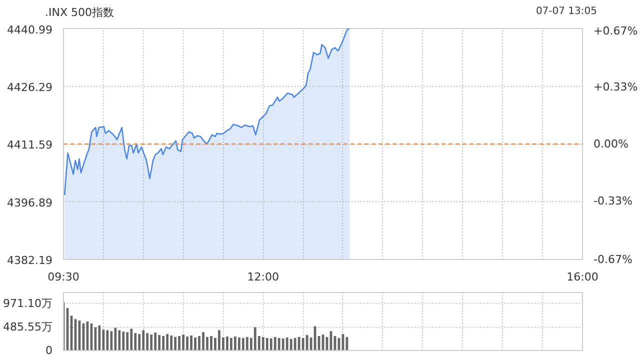 The height and width of the screenshot is (360, 640). What do you see at coordinates (79, 13) in the screenshot?
I see `chart-title: .INX 500指数` at bounding box center [79, 13].